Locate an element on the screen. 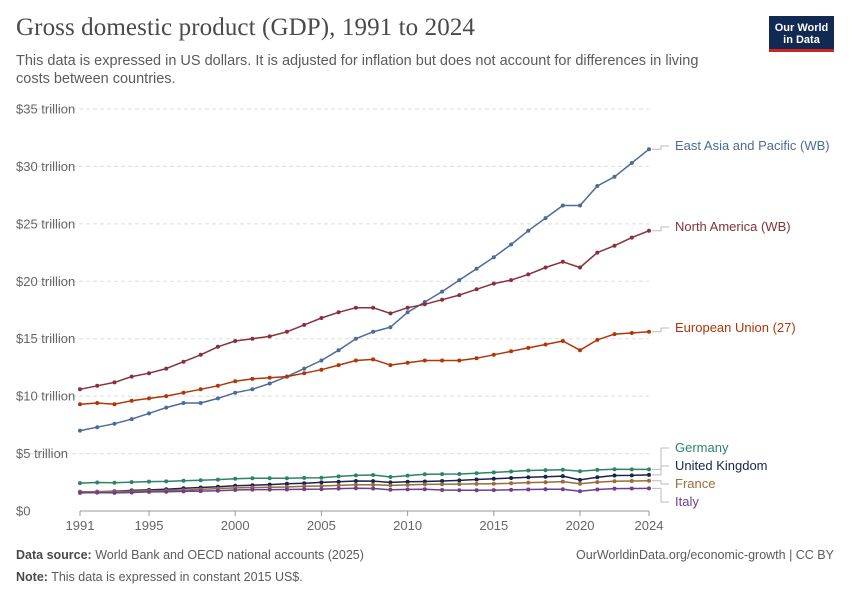  source-label: Data source: is located at coordinates (54, 555).